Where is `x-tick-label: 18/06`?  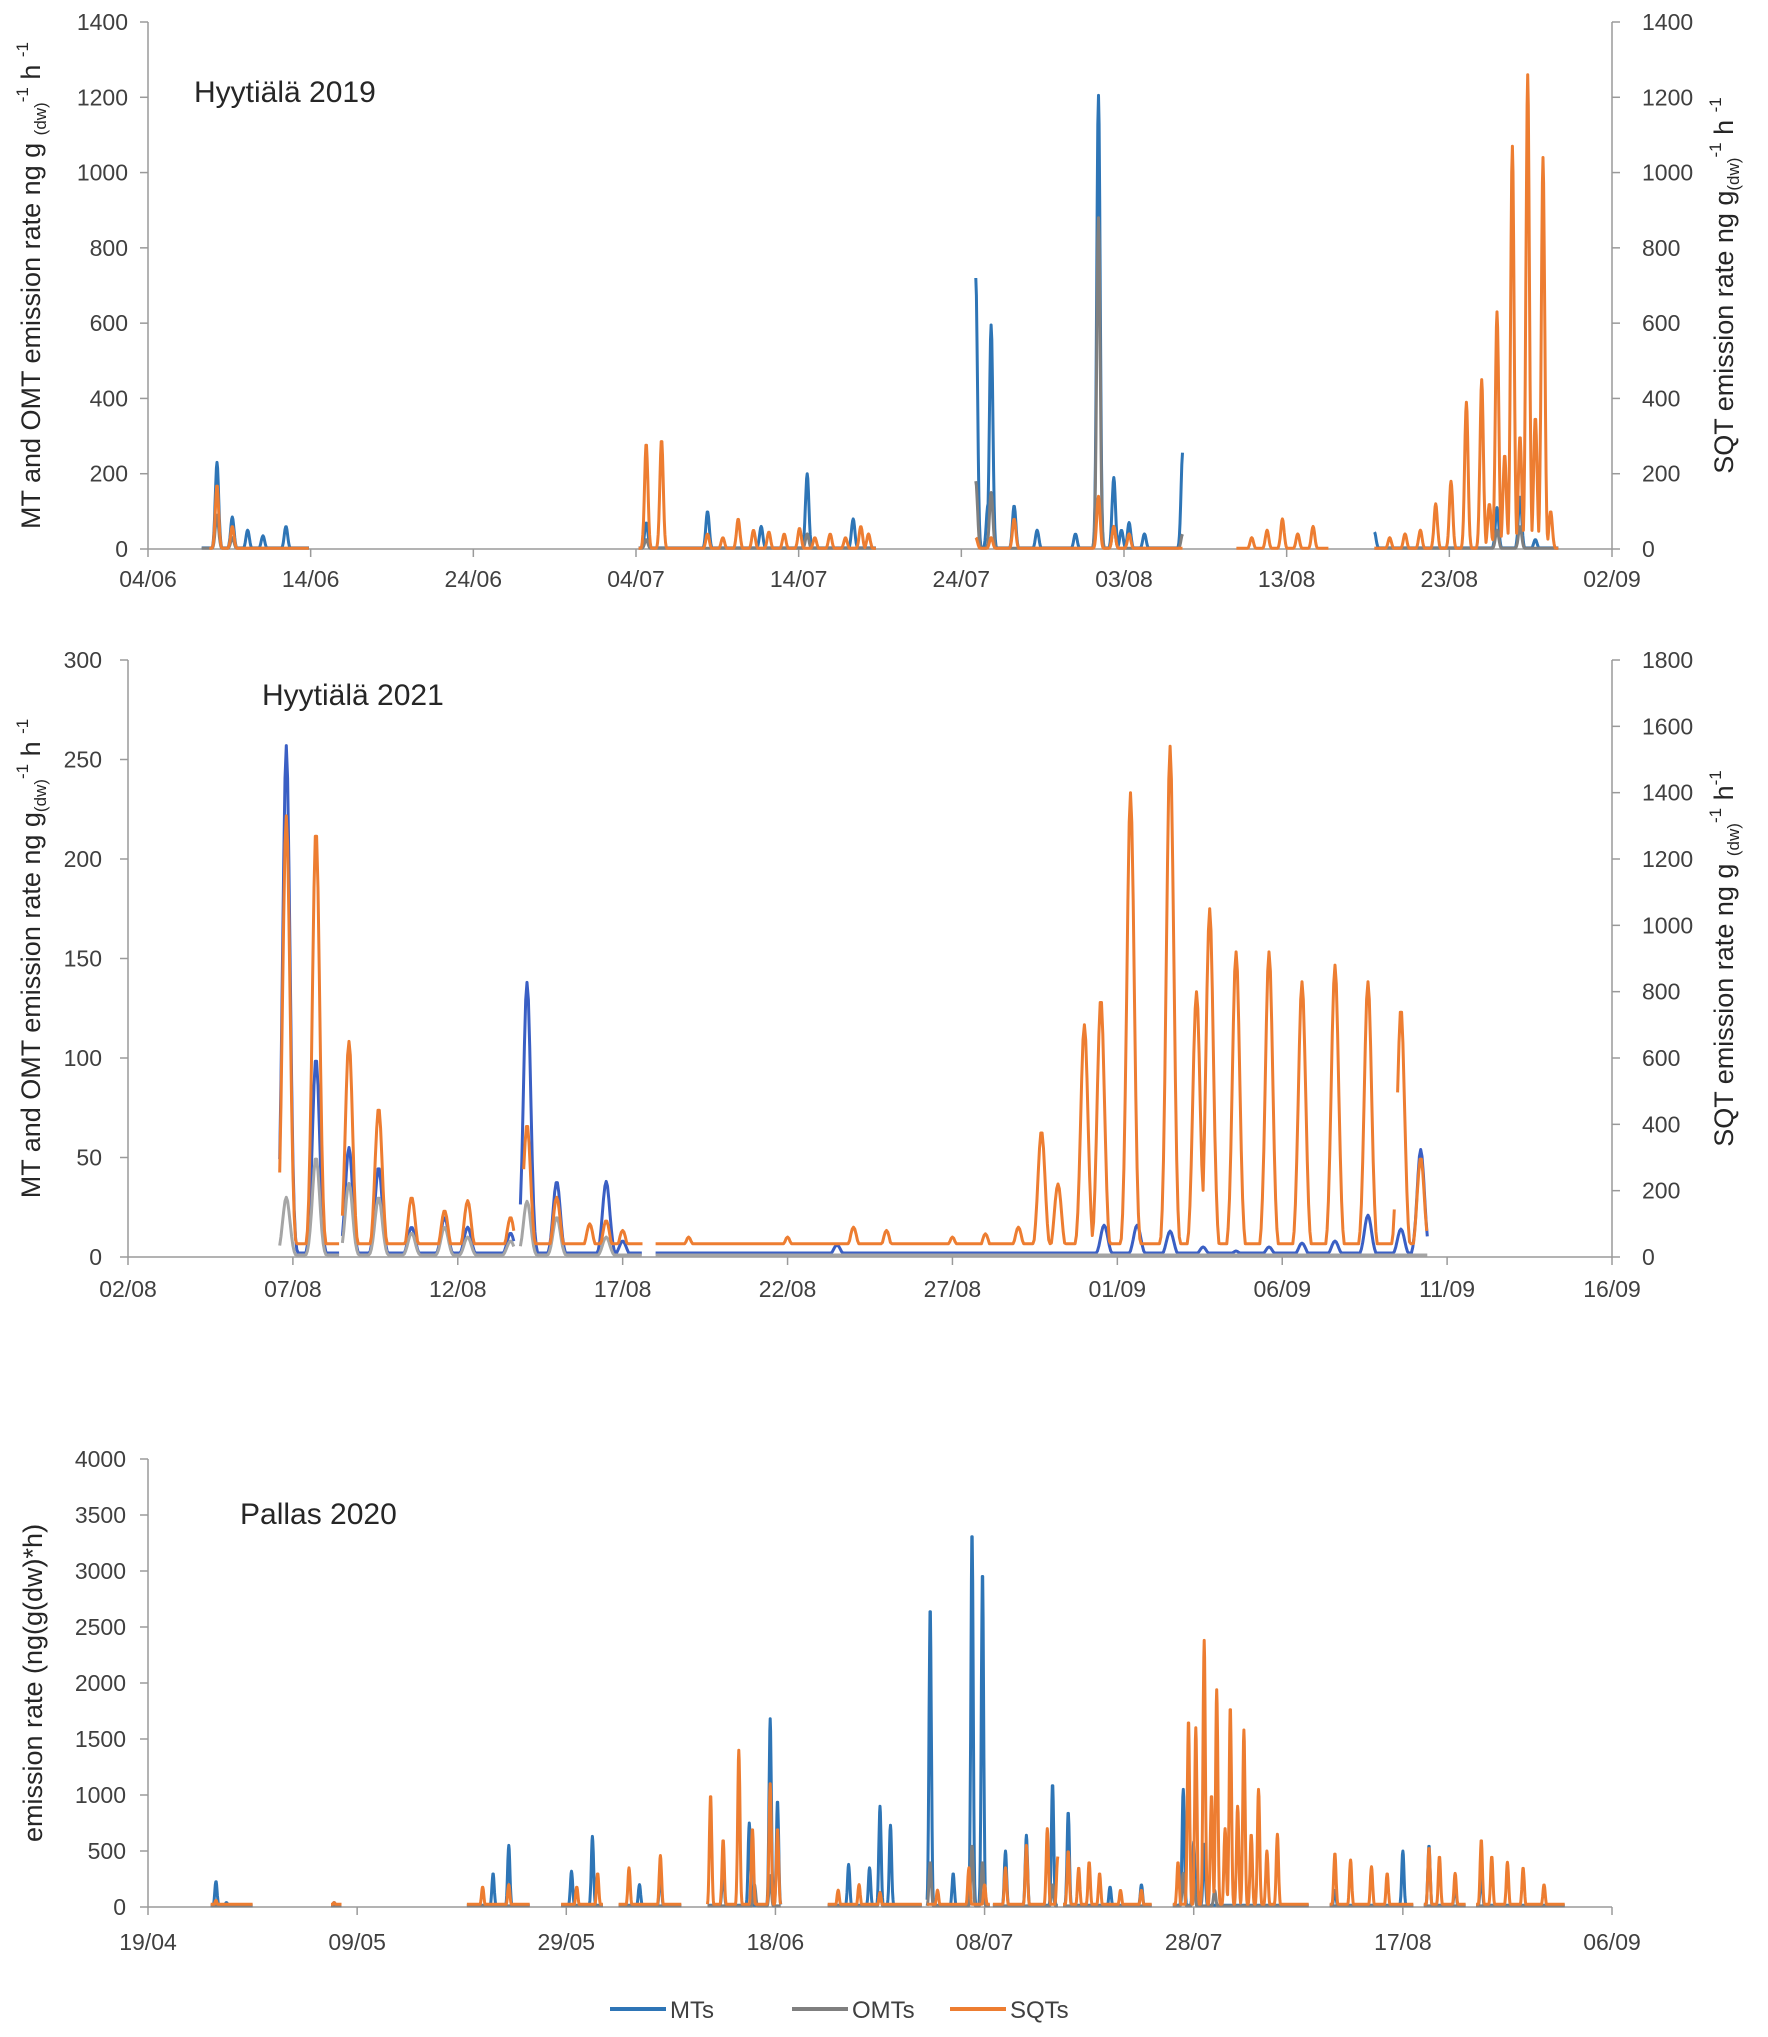 x-tick-label: 18/06 is located at coordinates (776, 1942).